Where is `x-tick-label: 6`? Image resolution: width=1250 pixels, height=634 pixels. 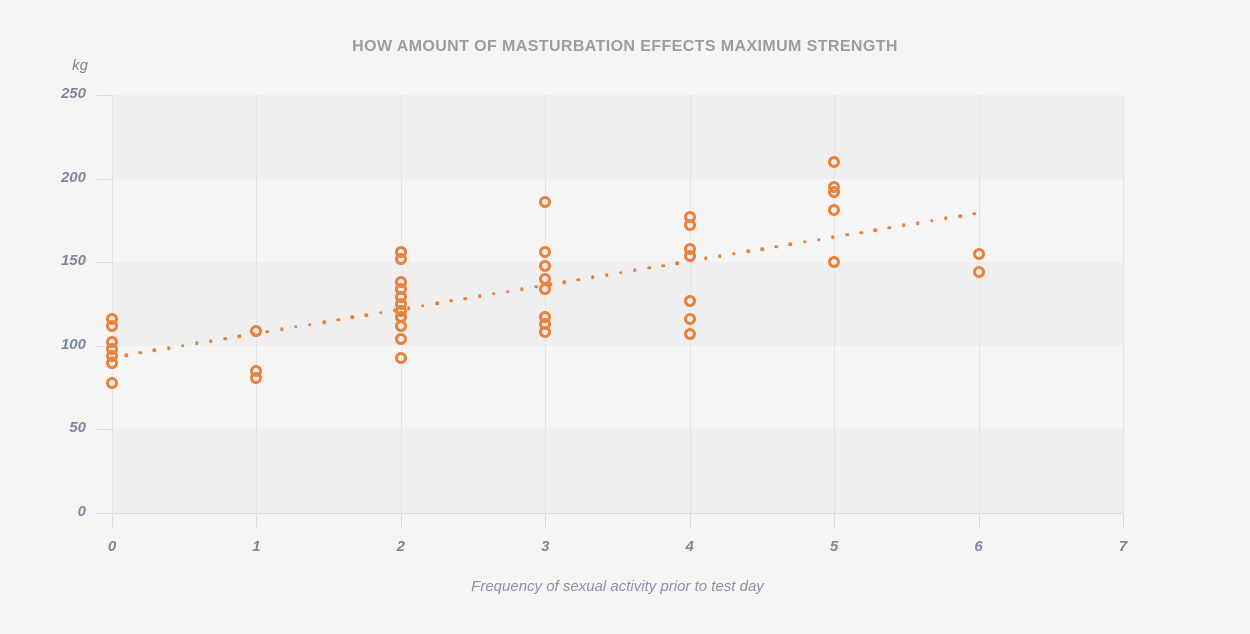
x-tick-label: 6 is located at coordinates (978, 546).